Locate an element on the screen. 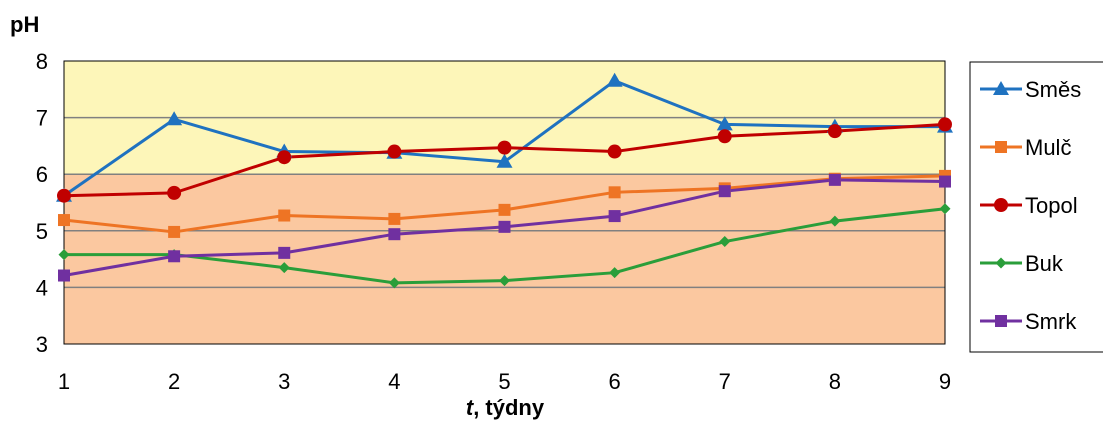  x-tick-labels: 1 2 3 4 5 6 7 8 9 is located at coordinates (504, 381).